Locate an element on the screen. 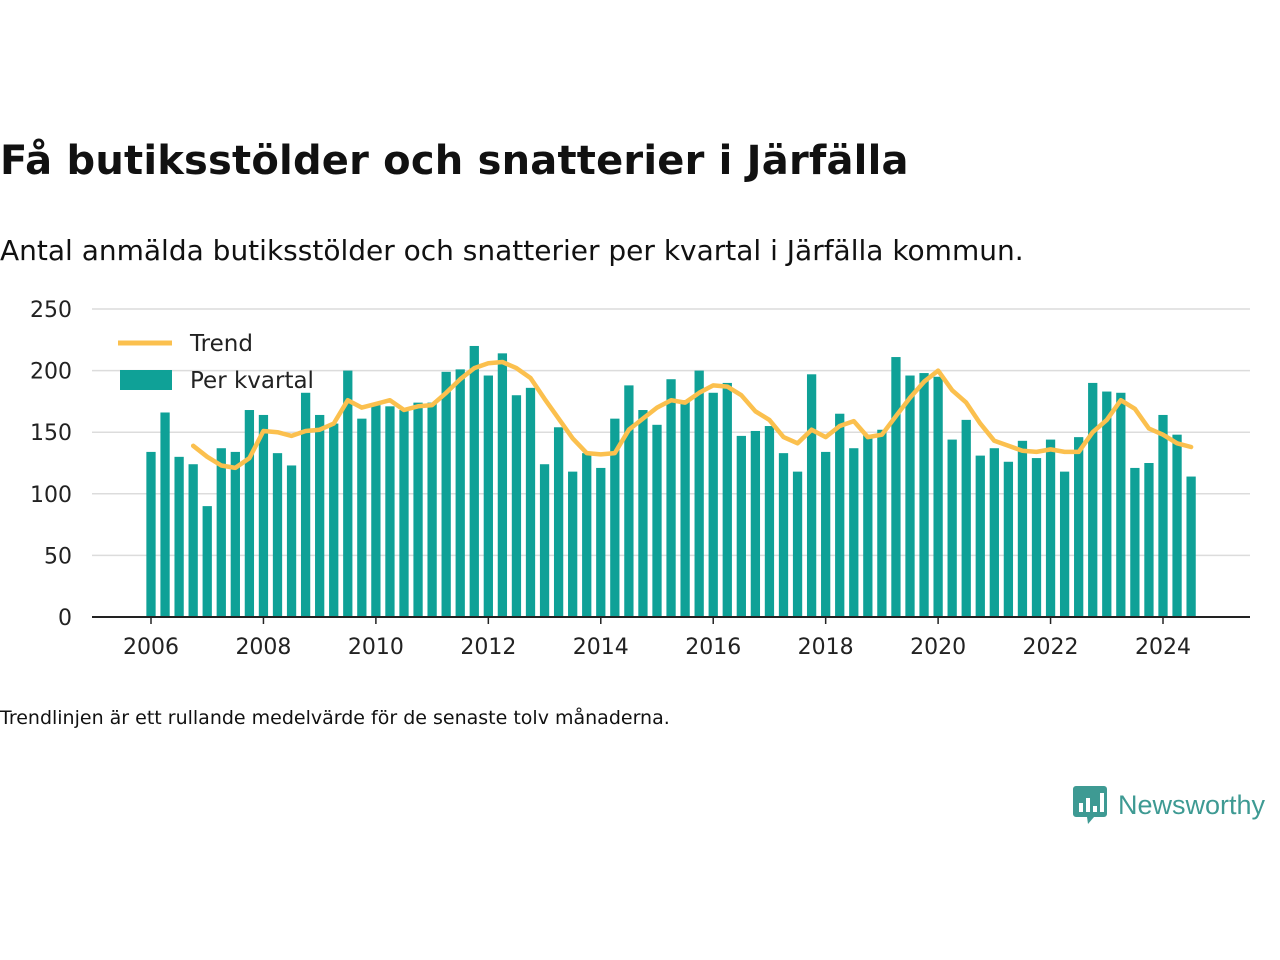 Image resolution: width=1280 pixels, height=960 pixels. newsworthy-logo: Newsworthy is located at coordinates (1168, 805).